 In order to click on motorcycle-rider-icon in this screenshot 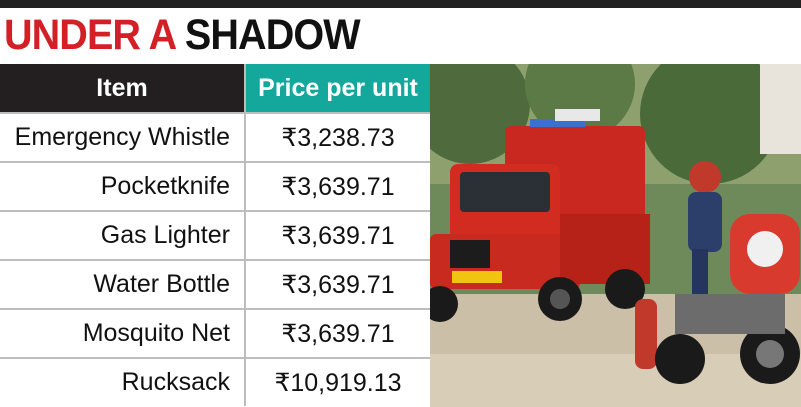, I will do `click(717, 272)`.